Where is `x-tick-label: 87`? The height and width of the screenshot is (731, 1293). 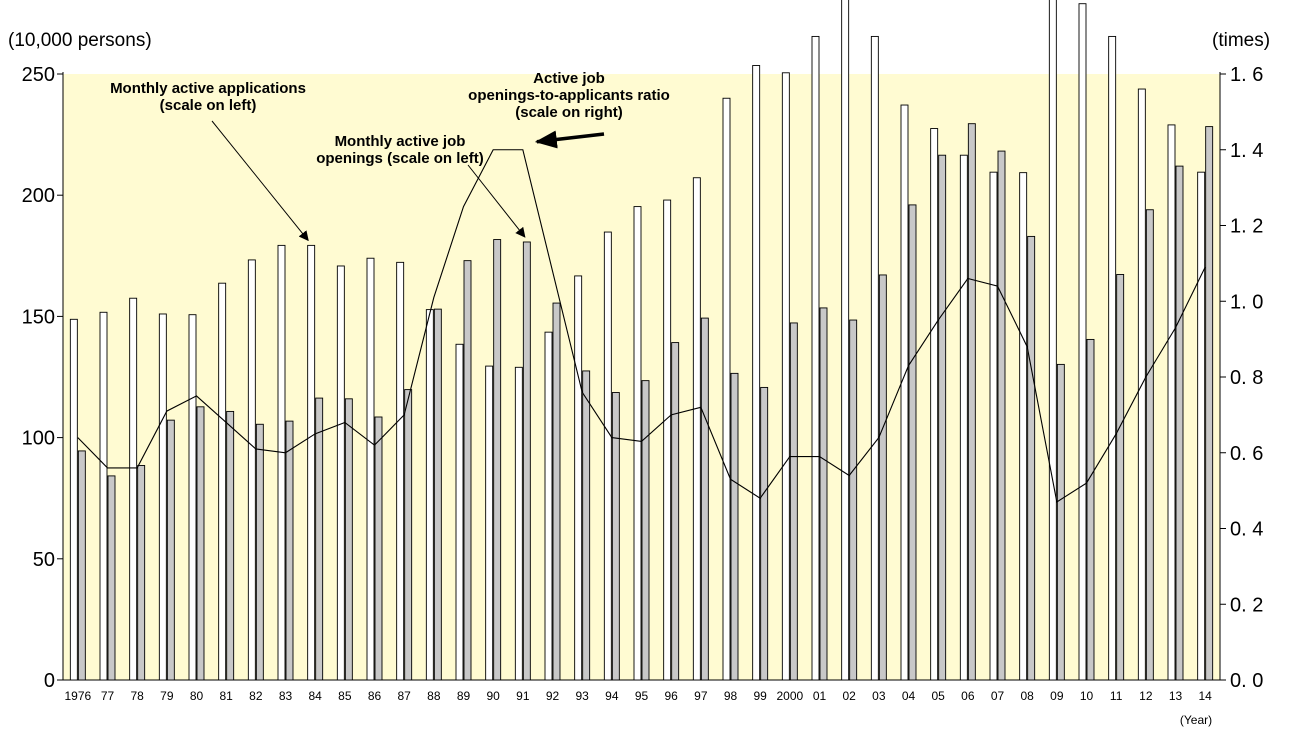
x-tick-label: 87 is located at coordinates (404, 696).